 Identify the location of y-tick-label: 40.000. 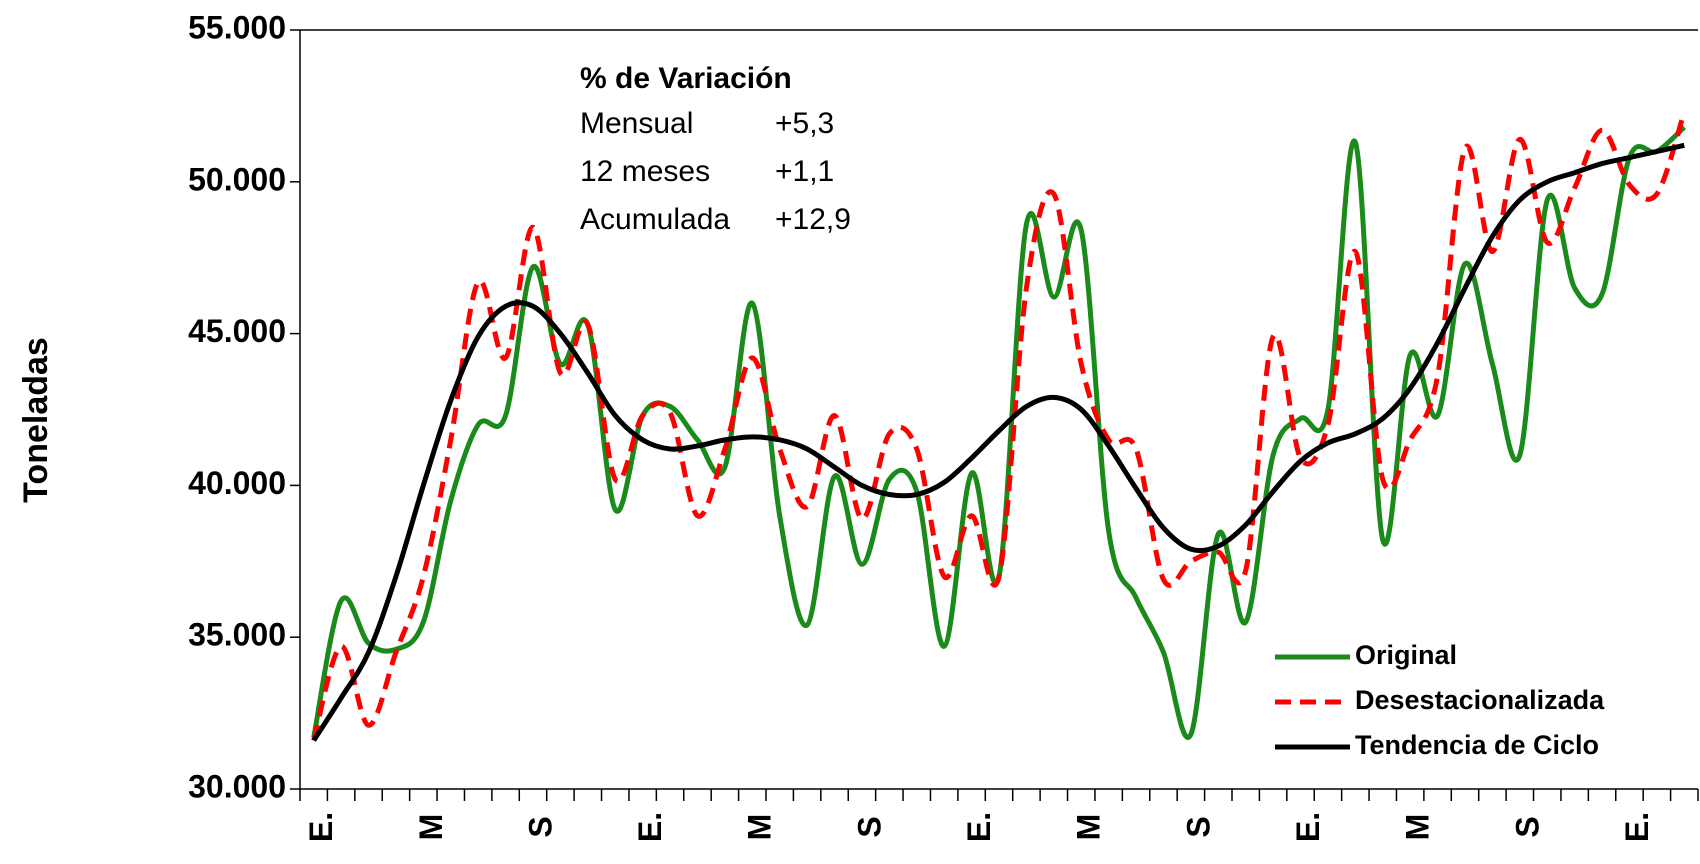
(237, 483).